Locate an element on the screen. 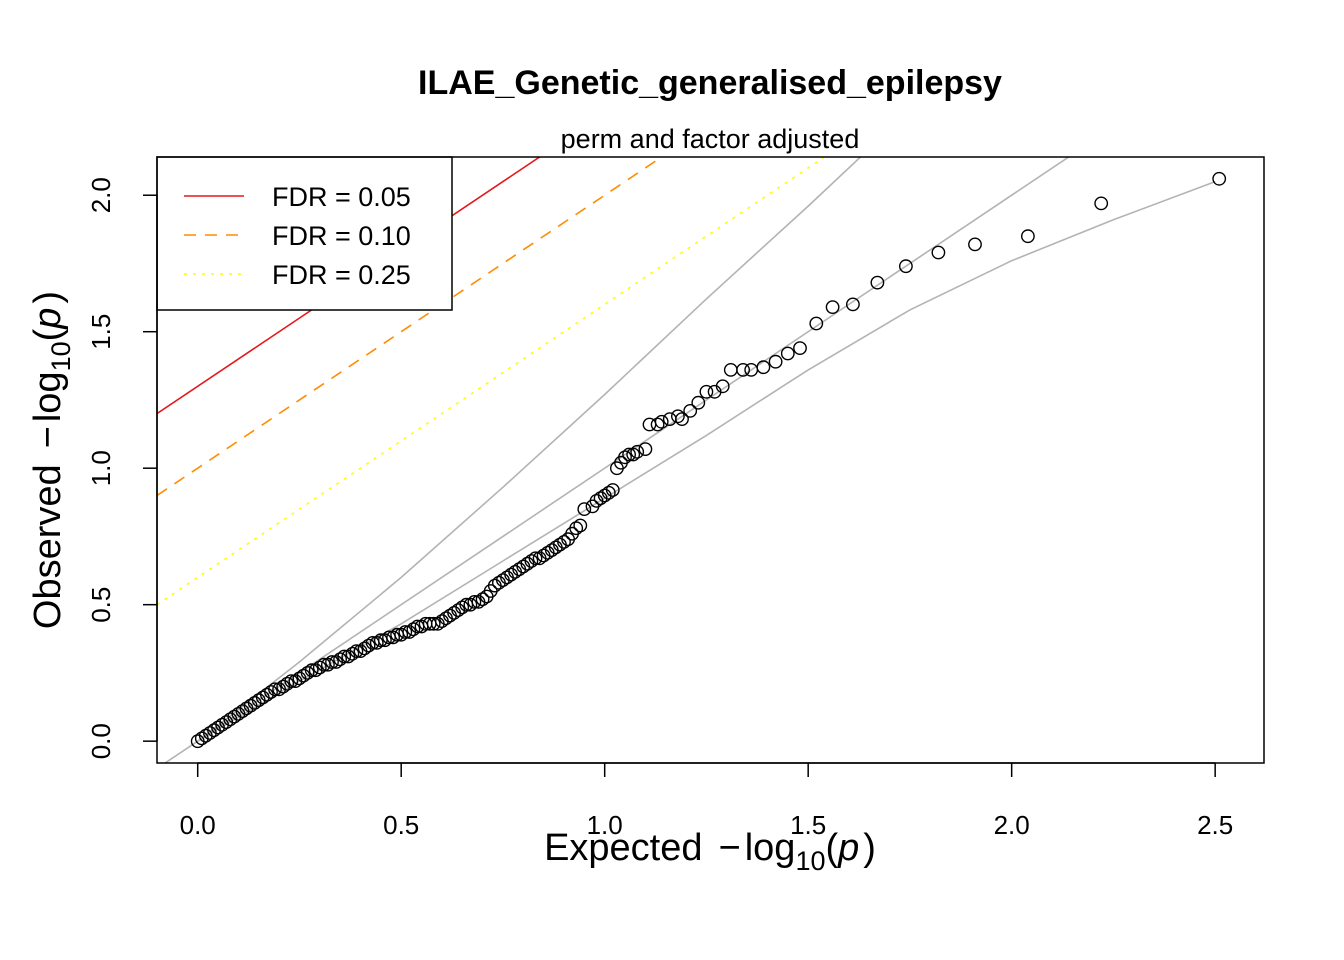 This screenshot has width=1344, height=960. y-label-minus: − is located at coordinates (48, 437).